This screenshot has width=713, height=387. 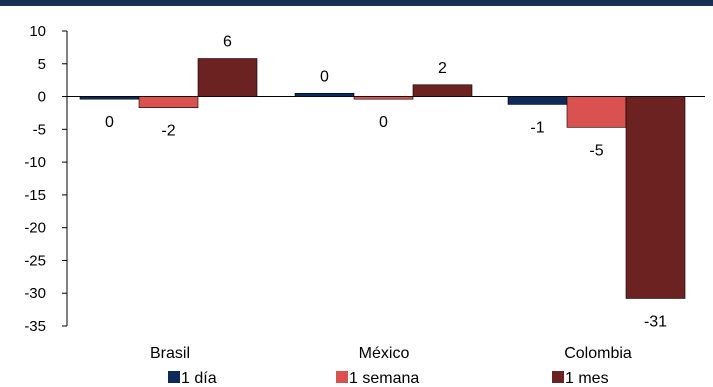 What do you see at coordinates (109, 122) in the screenshot?
I see `data-label-1-dia-brasil: 0` at bounding box center [109, 122].